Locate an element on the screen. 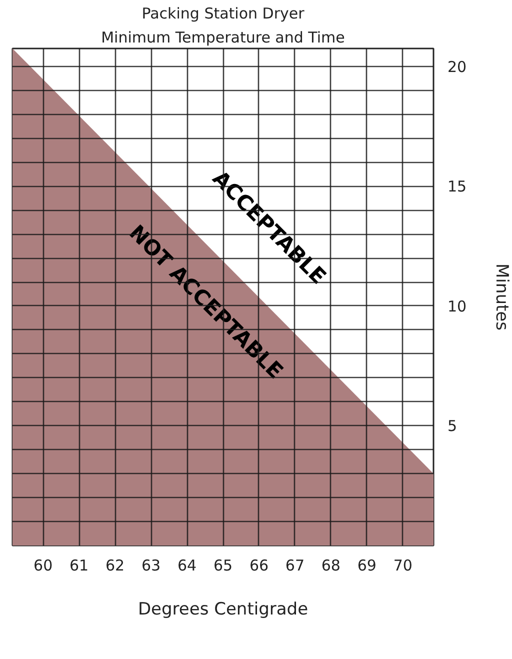 This screenshot has width=512, height=659. x-tick-label: 61 is located at coordinates (79, 565).